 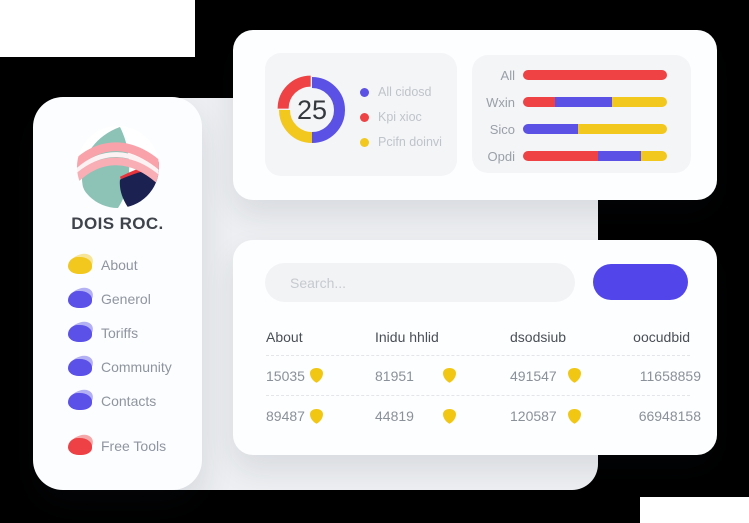 I want to click on bar-category-label: Opdi, so click(x=501, y=156).